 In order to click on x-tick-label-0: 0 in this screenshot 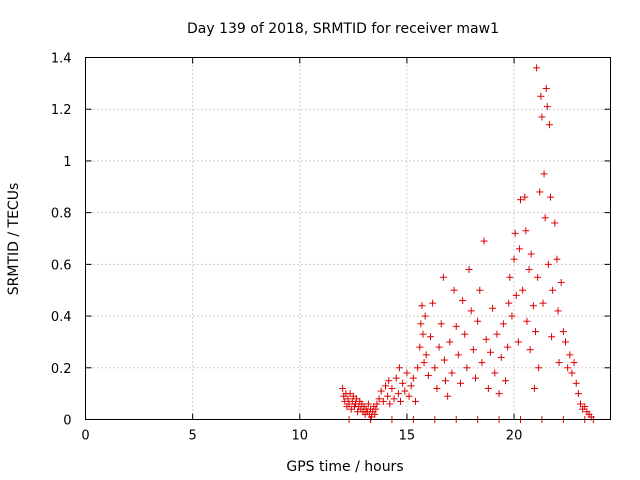, I will do `click(85, 436)`.